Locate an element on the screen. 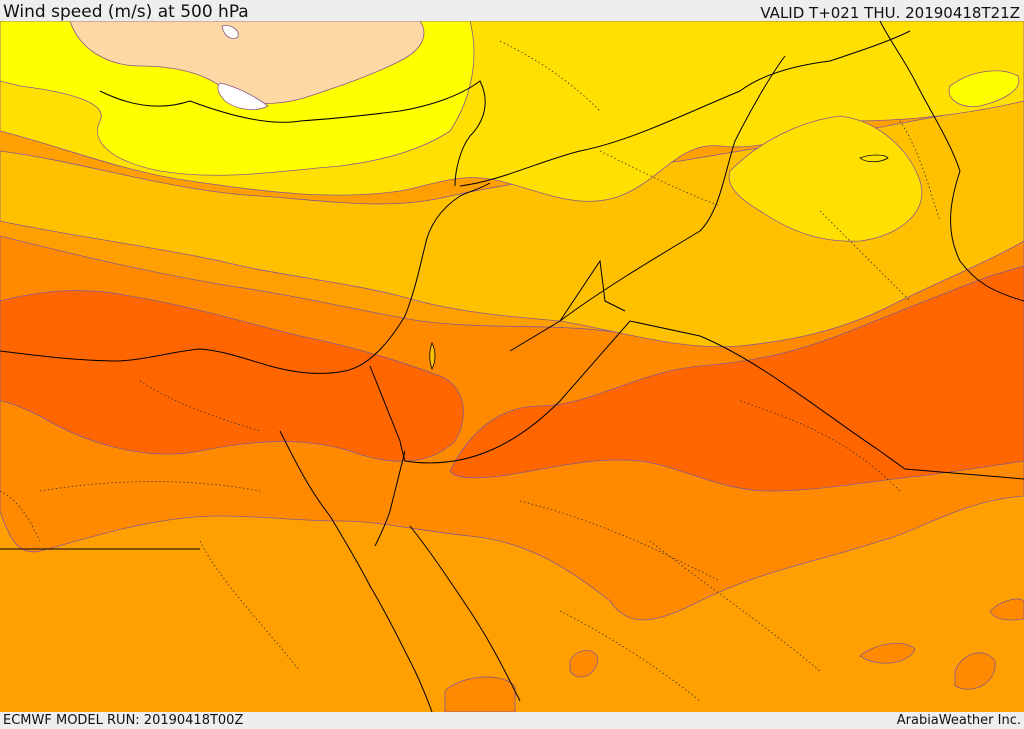 The image size is (1024, 729). coastline-aqaba-gulf is located at coordinates (390, 498).